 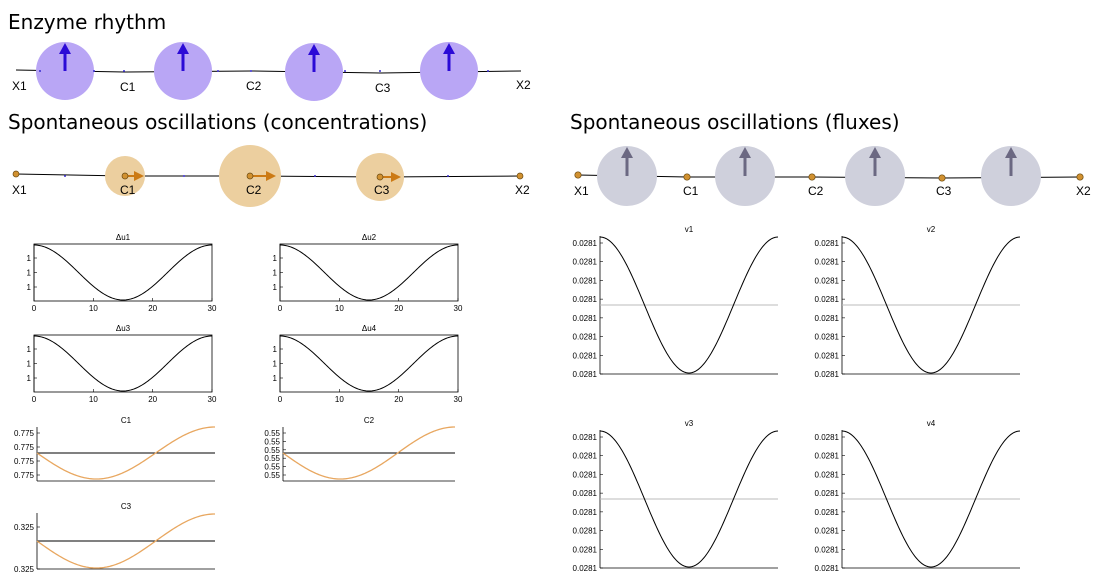 I want to click on conc-node-label: X1, so click(x=19, y=190).